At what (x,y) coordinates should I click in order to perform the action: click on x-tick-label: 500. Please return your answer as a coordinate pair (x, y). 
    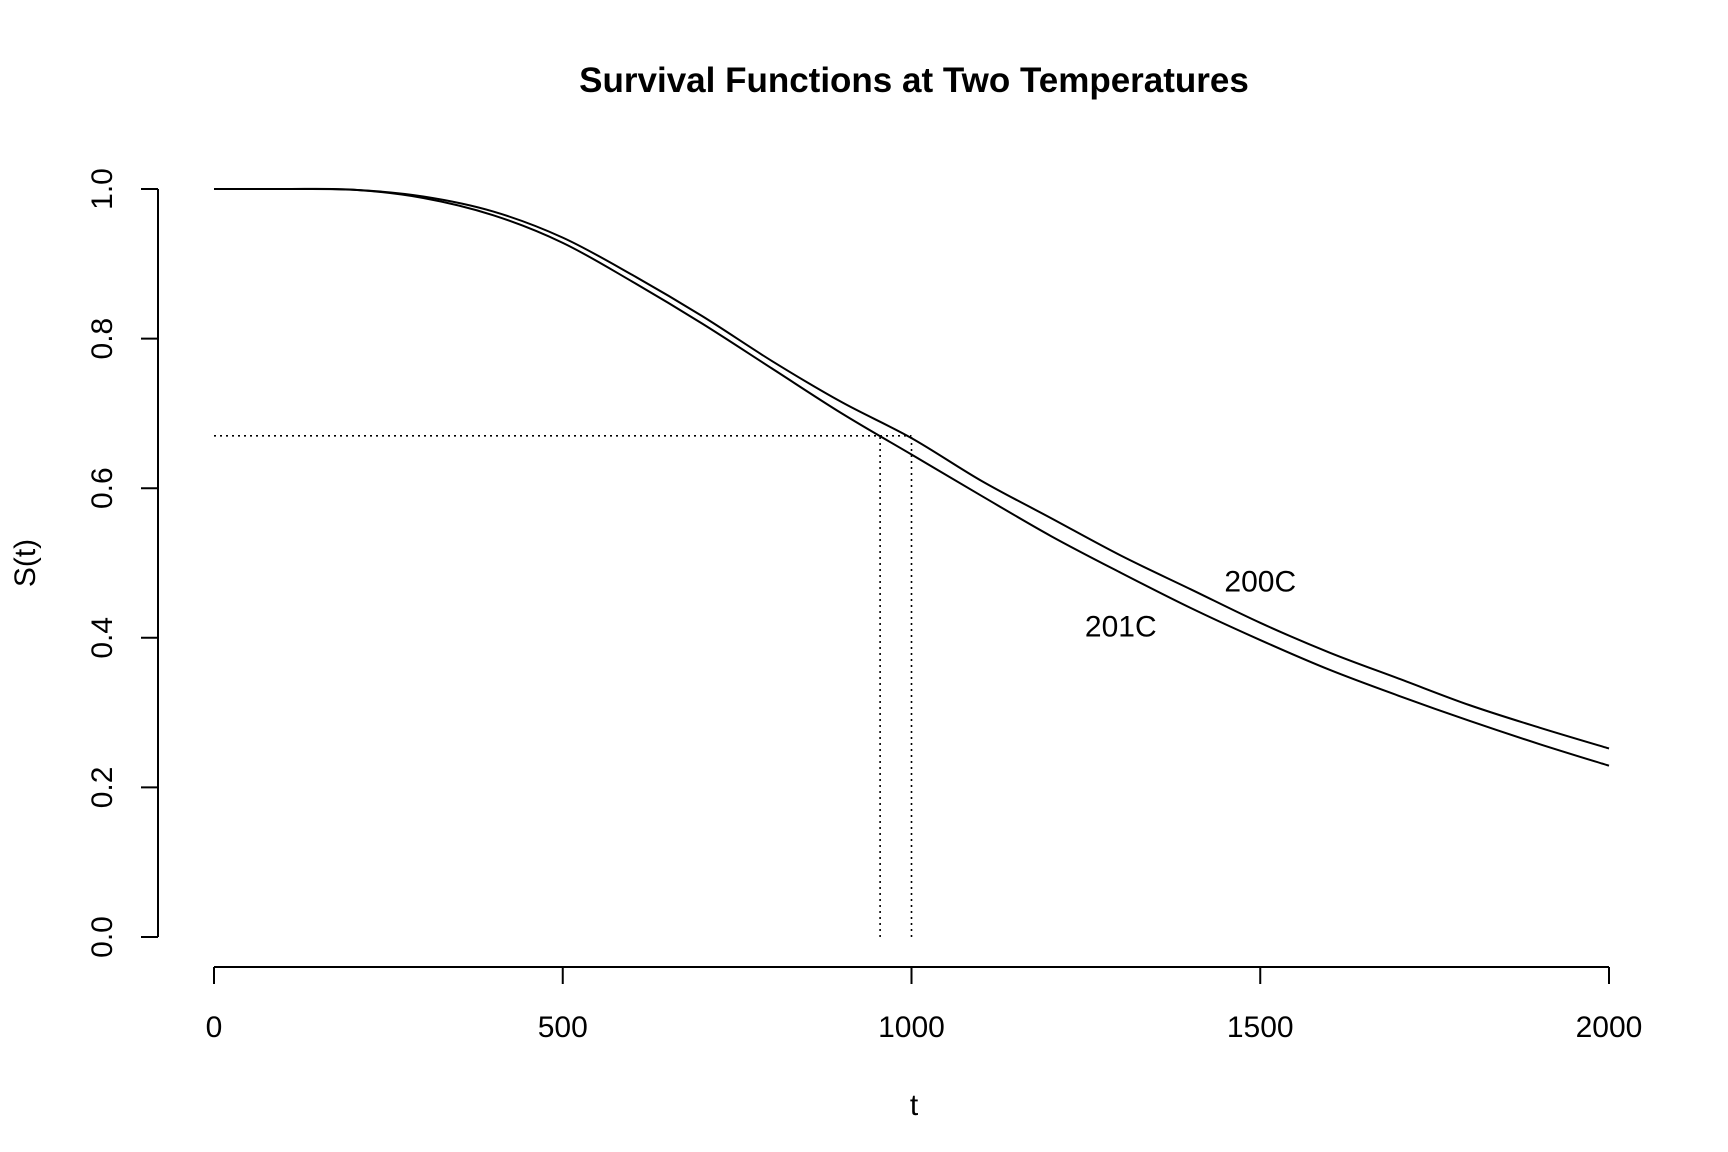
    Looking at the image, I should click on (563, 1027).